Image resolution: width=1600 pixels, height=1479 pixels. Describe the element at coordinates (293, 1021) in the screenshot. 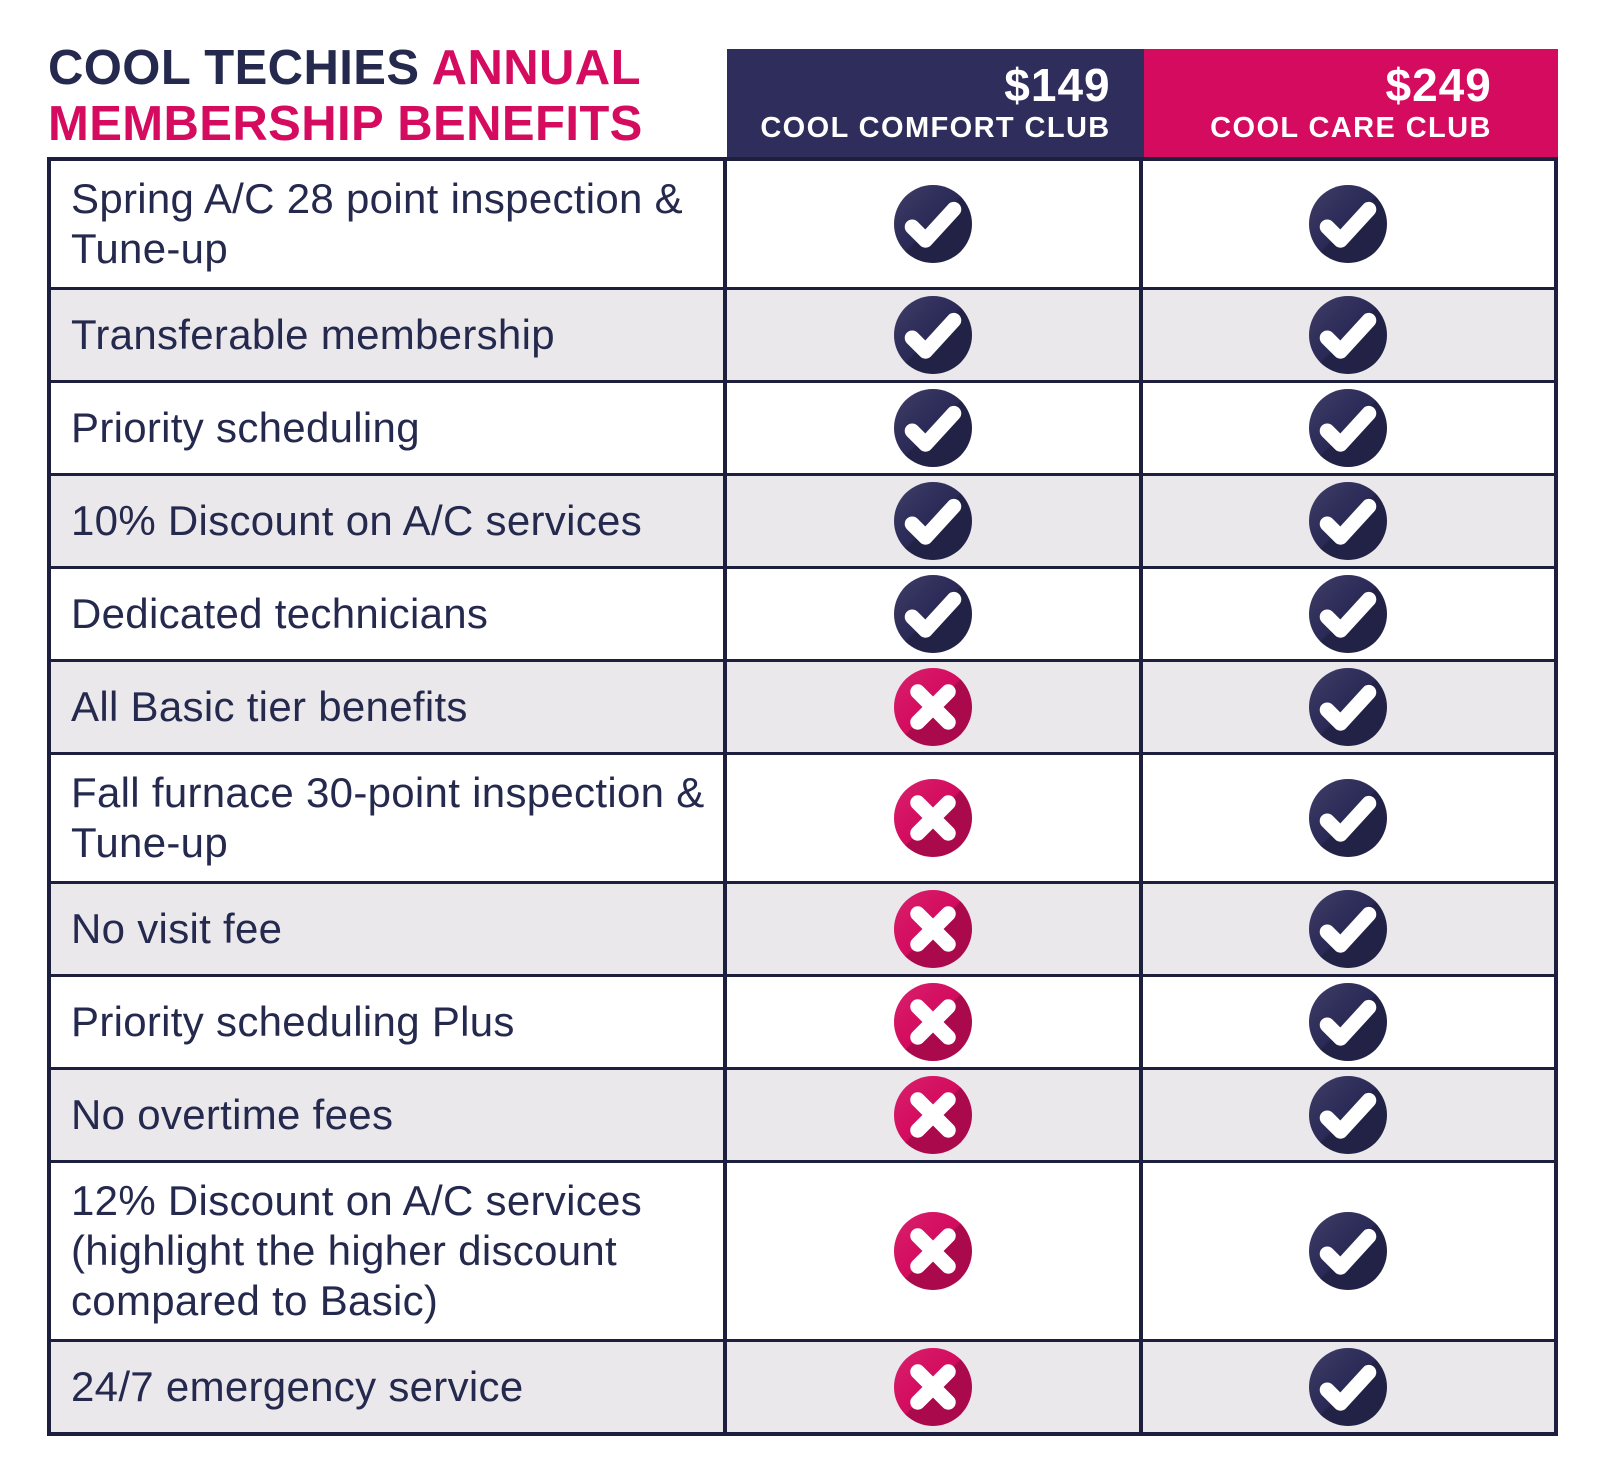

I see `benefit-label: Priority scheduling Plus` at that location.